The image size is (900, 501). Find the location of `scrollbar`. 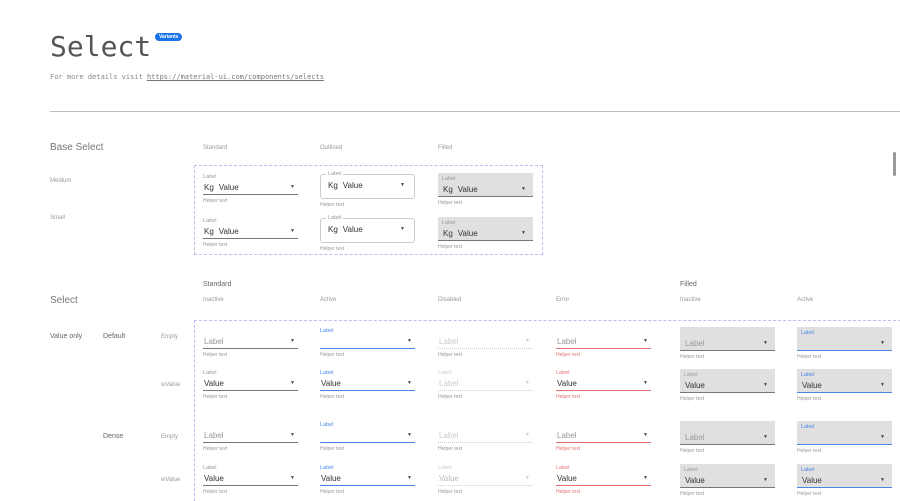

scrollbar is located at coordinates (894, 164).